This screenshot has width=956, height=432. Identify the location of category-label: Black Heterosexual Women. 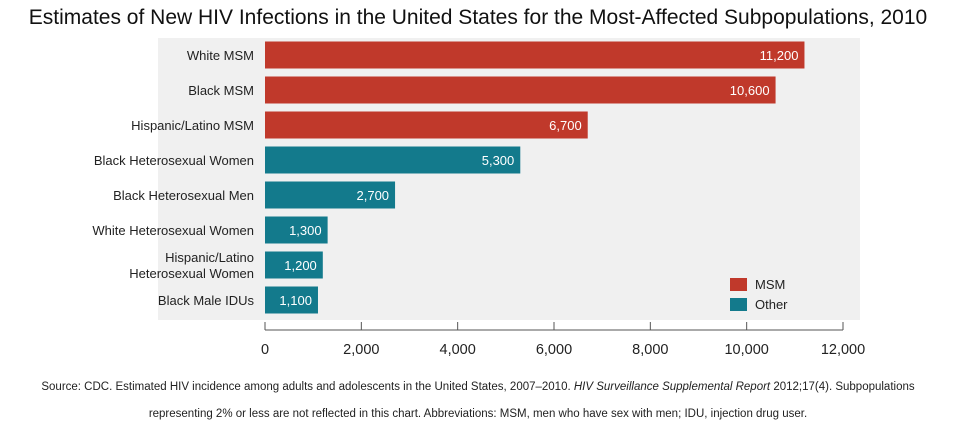
(174, 160).